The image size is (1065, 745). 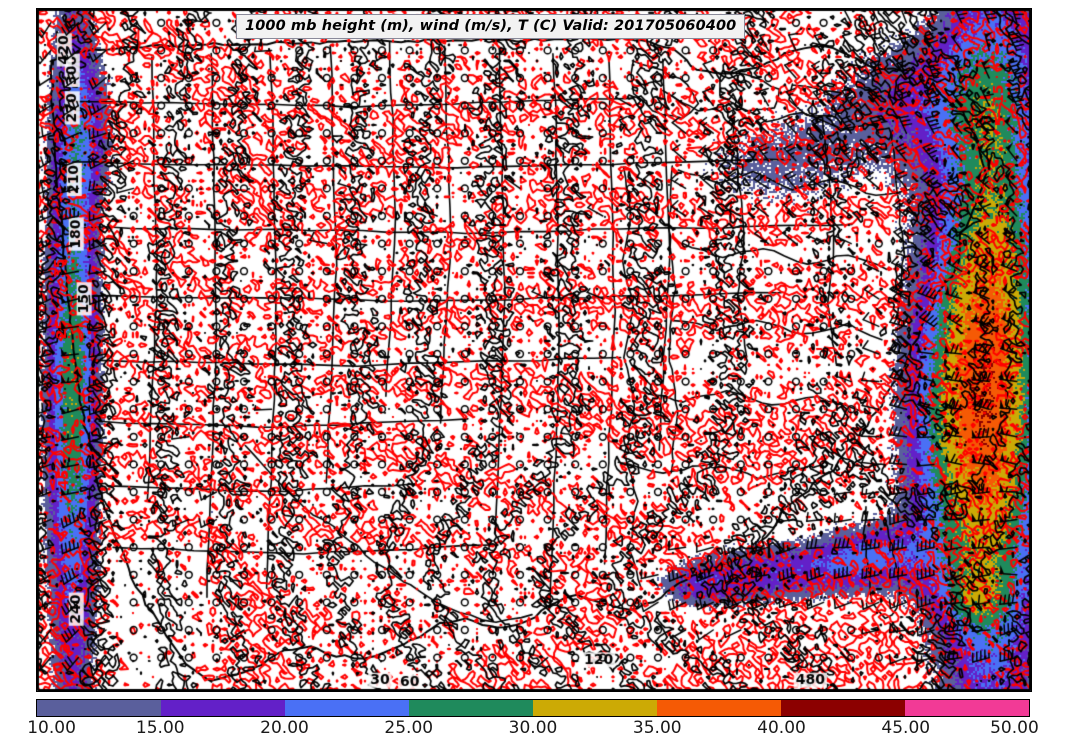 I want to click on colorbar-tick-40-00: 40.00, so click(x=781, y=728).